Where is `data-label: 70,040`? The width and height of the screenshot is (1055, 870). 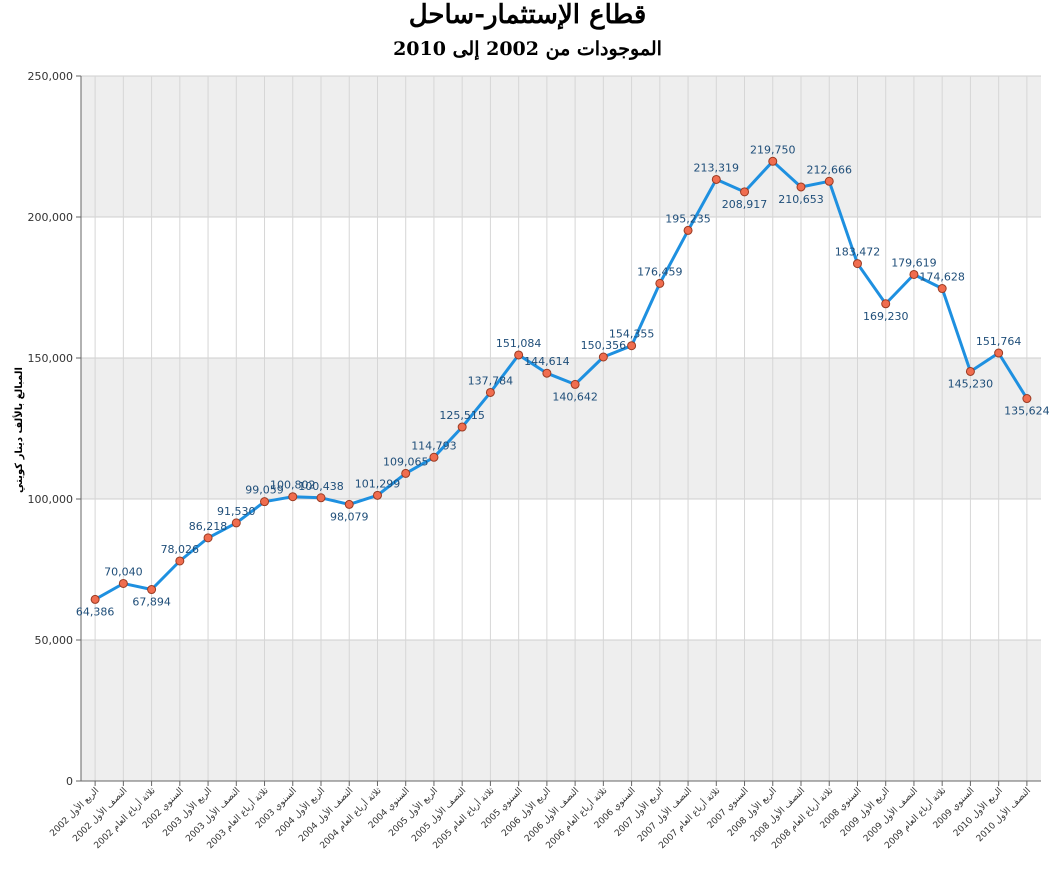
data-label: 70,040 is located at coordinates (123, 571).